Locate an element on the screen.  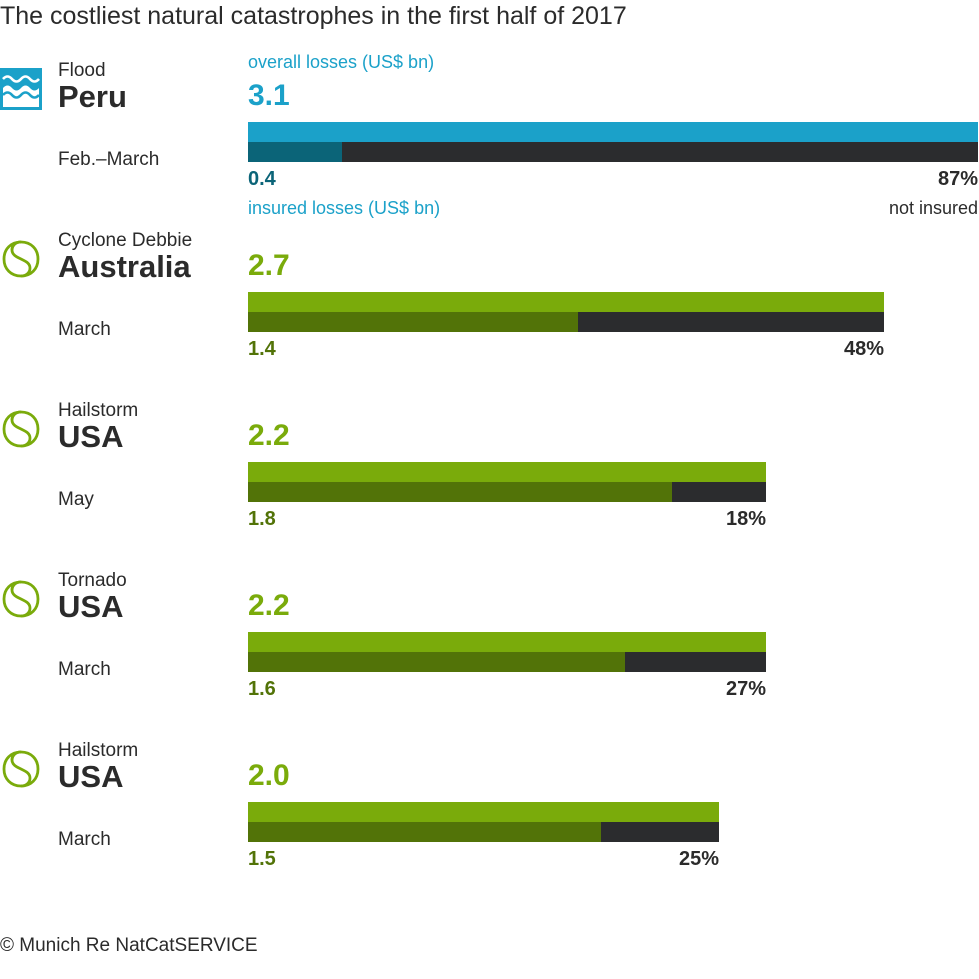
not-insured-caption: not insured is located at coordinates (933, 208).